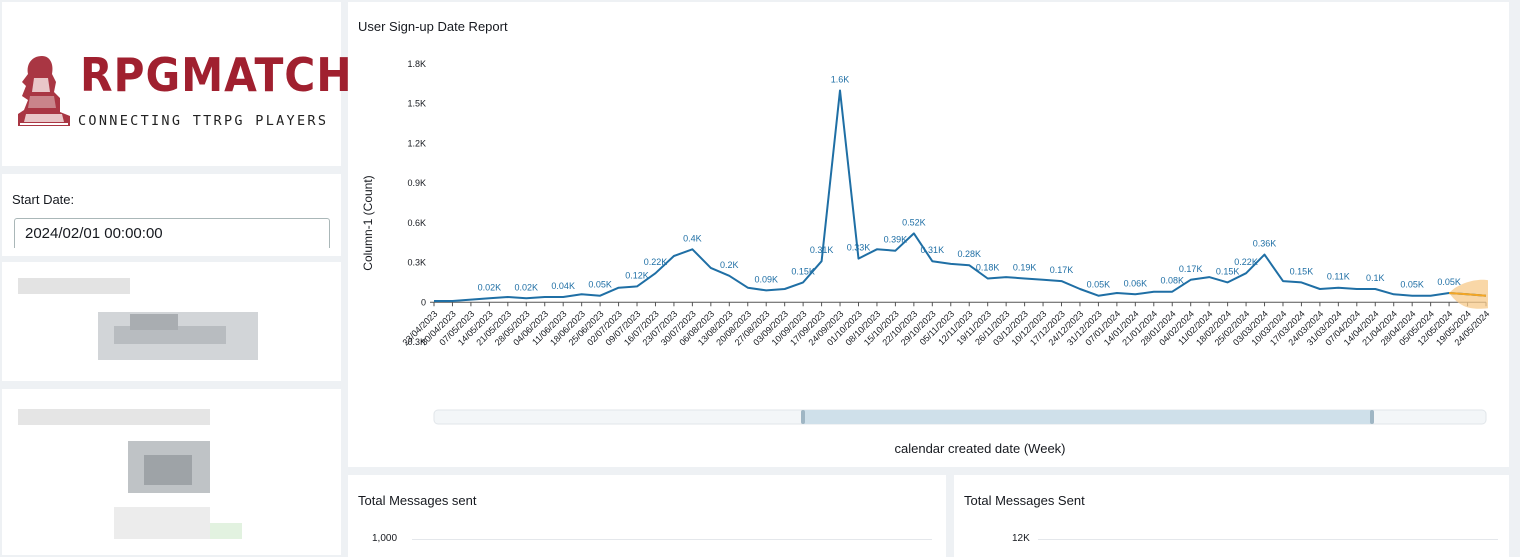  Describe the element at coordinates (1338, 277) in the screenshot. I see `data-label: 0.11K` at that location.